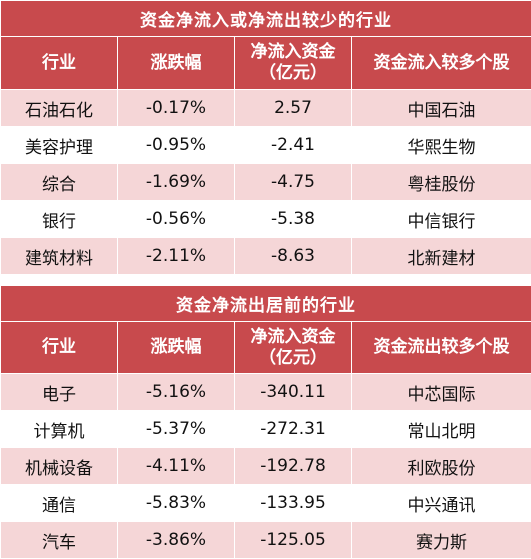 The width and height of the screenshot is (531, 559). What do you see at coordinates (293, 145) in the screenshot?
I see `cell-net-inflow: -2.41` at bounding box center [293, 145].